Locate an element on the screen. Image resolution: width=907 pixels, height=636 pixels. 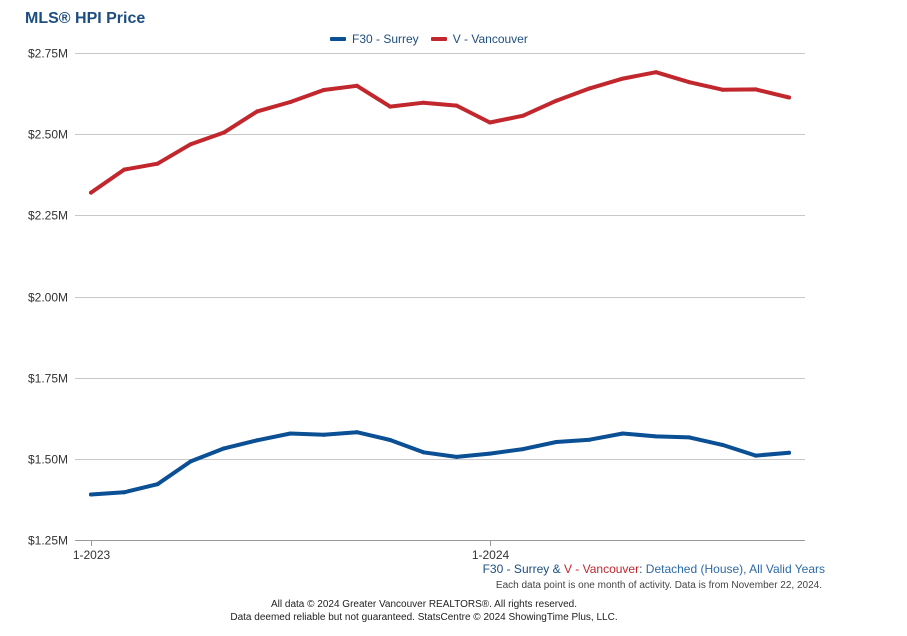
chart-title: MLS® HPI Price is located at coordinates (85, 18).